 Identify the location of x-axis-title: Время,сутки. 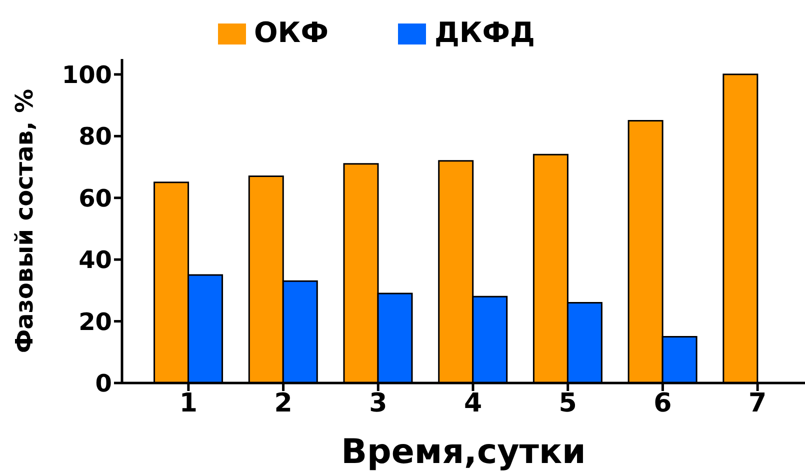
(463, 452).